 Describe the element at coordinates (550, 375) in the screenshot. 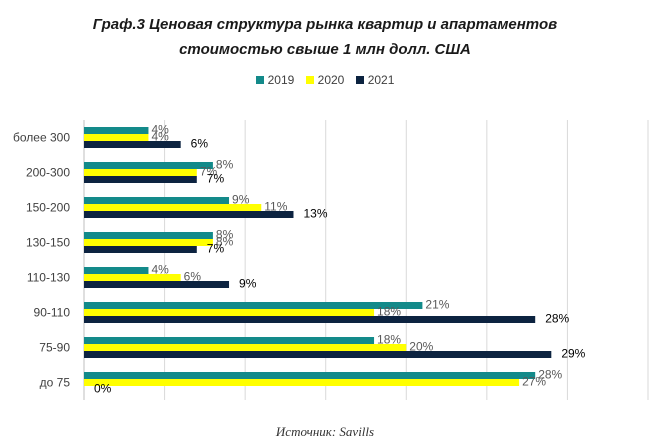

I see `data-label-2019: 28%` at that location.